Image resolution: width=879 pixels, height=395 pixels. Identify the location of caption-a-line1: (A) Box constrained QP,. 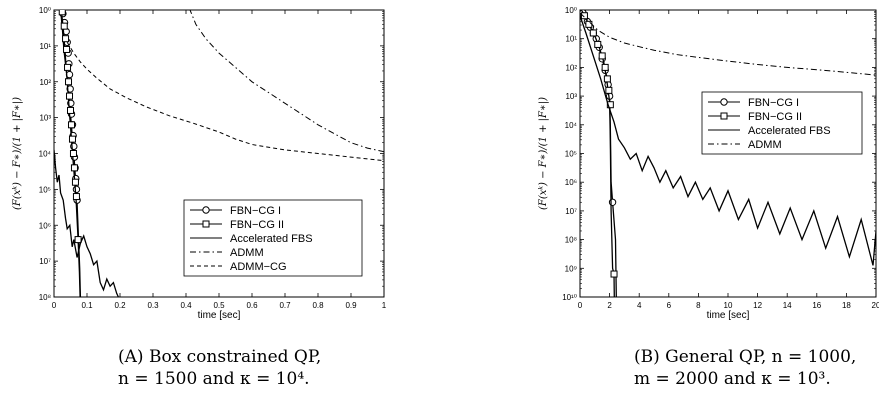
(220, 357).